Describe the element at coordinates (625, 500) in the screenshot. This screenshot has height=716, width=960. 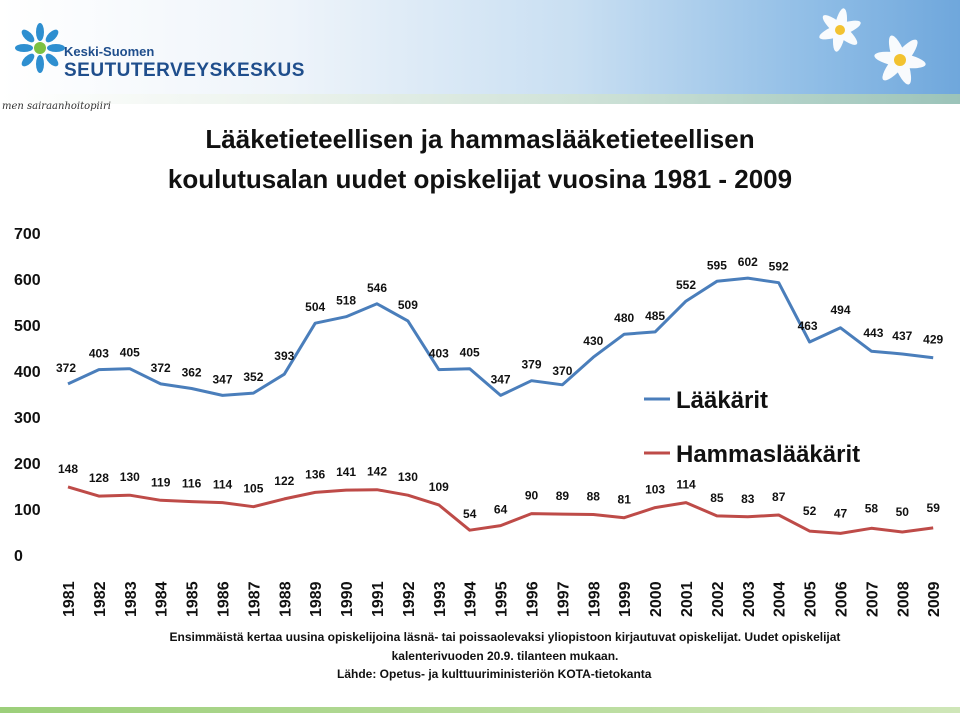
I see `data-label: 81` at that location.